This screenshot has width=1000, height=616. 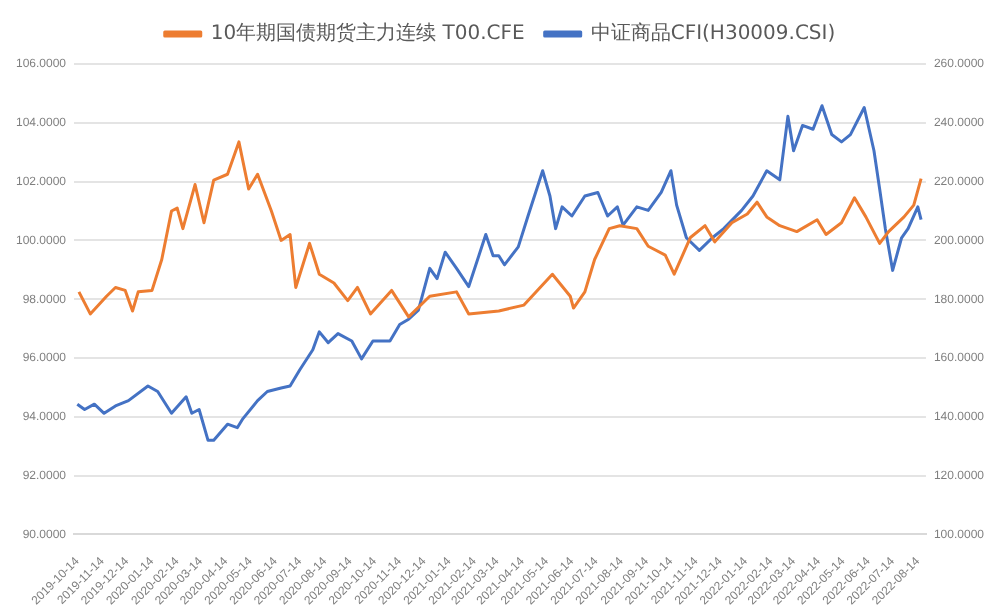 I want to click on legend-label: 10年期国债期货主力连续 T00.CFE, so click(x=367, y=33).